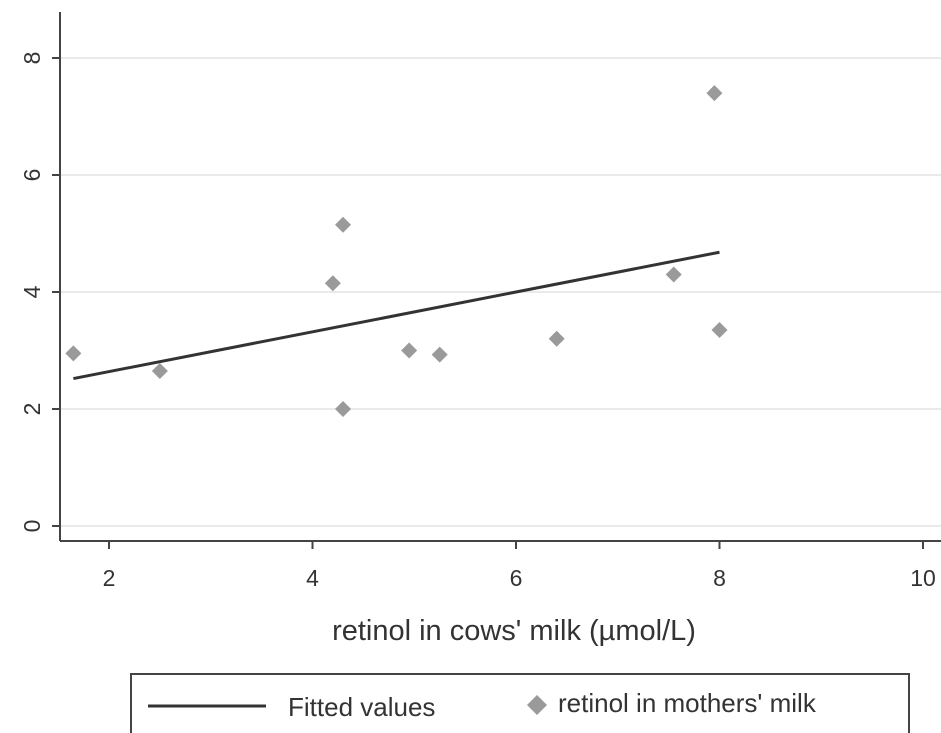 The width and height of the screenshot is (941, 733). Describe the element at coordinates (687, 703) in the screenshot. I see `legend-label-mothers-milk: retinol in mothers' milk` at that location.